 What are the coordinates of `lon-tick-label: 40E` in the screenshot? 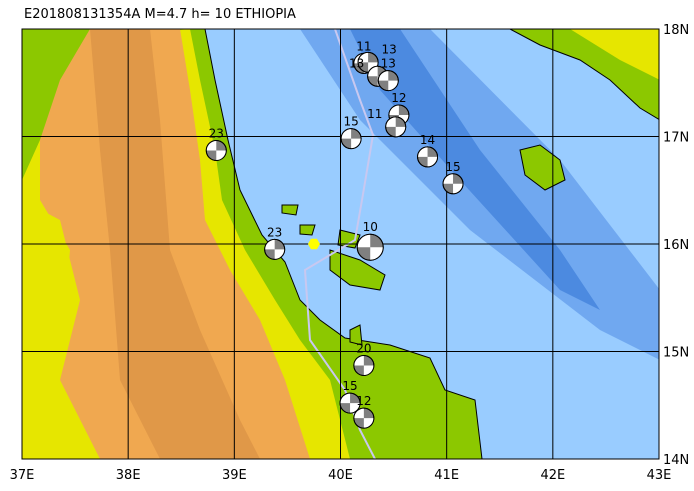 It's located at (340, 475).